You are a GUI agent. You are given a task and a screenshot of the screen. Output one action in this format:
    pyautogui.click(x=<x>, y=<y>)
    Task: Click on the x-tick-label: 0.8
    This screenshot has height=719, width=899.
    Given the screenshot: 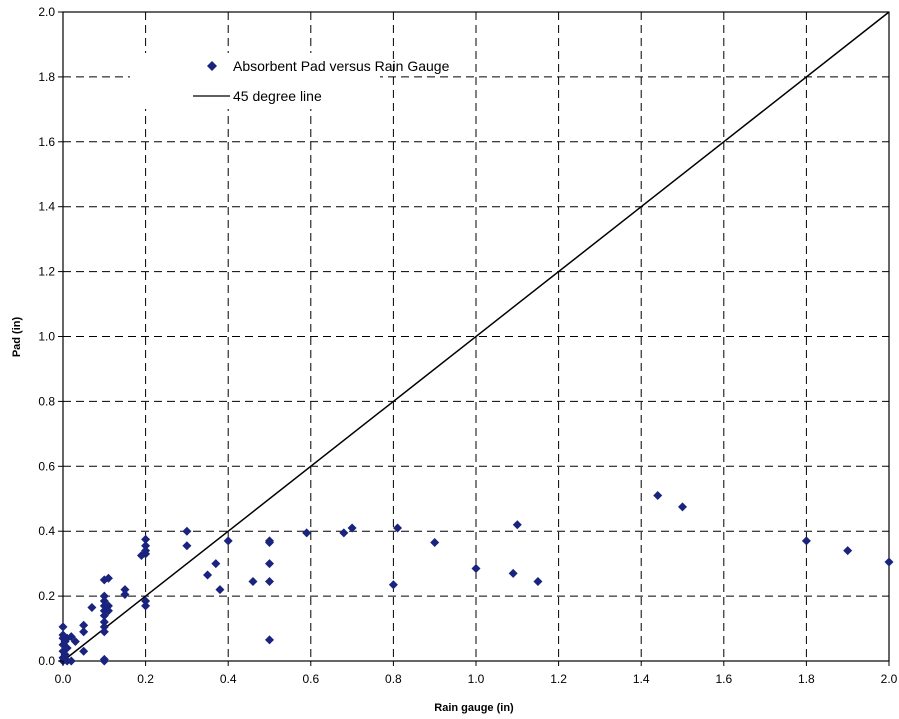 What is the action you would take?
    pyautogui.click(x=393, y=679)
    